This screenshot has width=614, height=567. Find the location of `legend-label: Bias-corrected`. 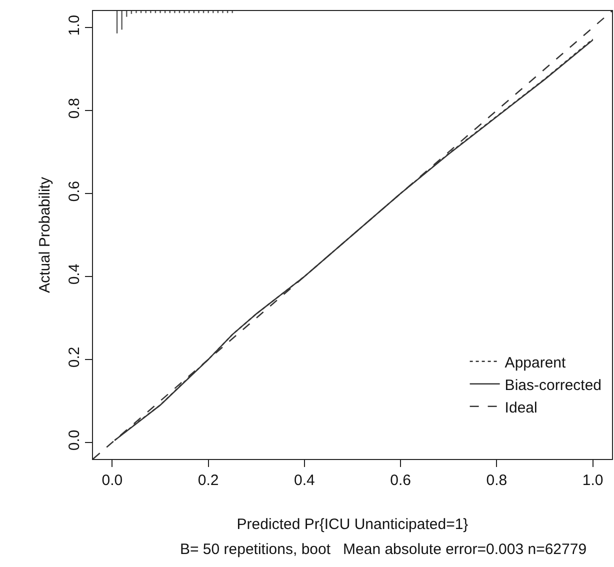

legend-label: Bias-corrected is located at coordinates (553, 385).